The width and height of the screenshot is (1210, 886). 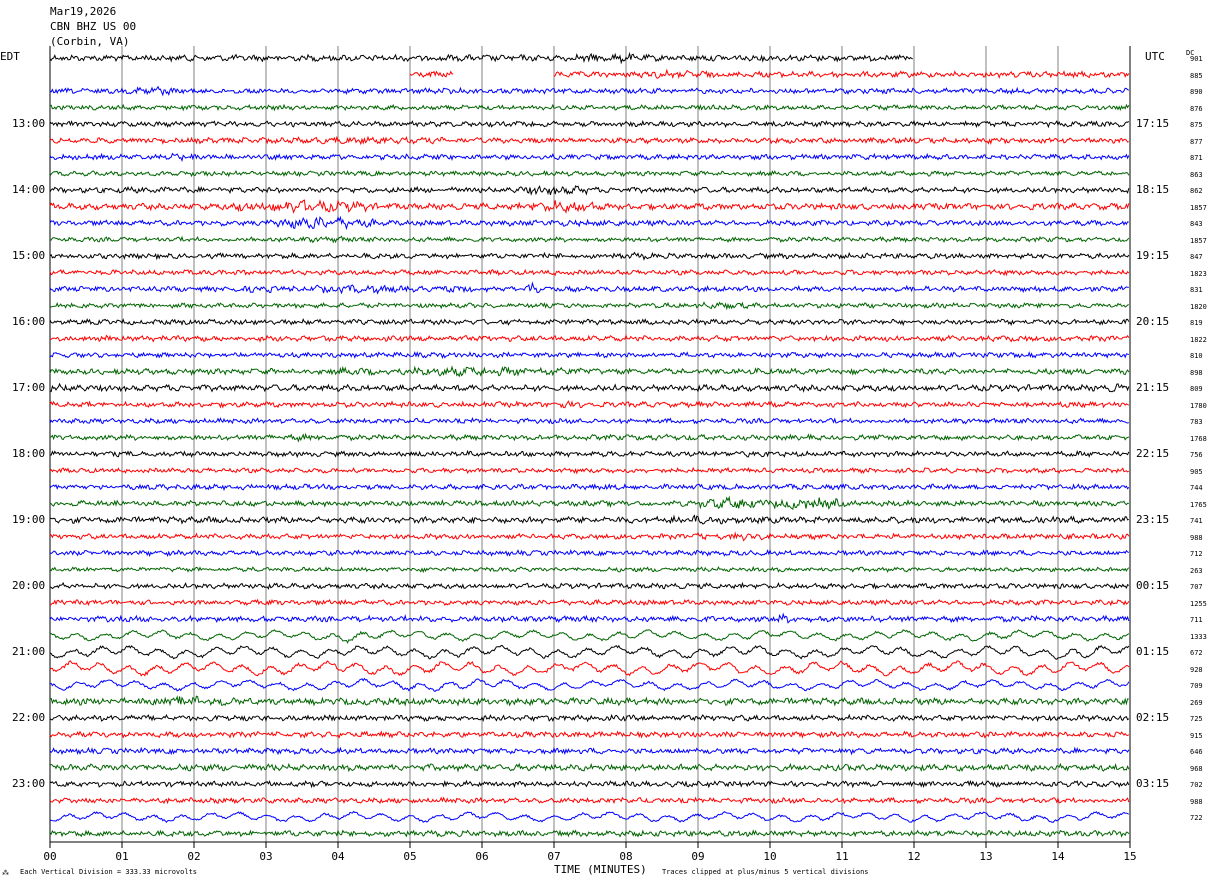 I want to click on dc-offset-value: 876, so click(x=1196, y=108).